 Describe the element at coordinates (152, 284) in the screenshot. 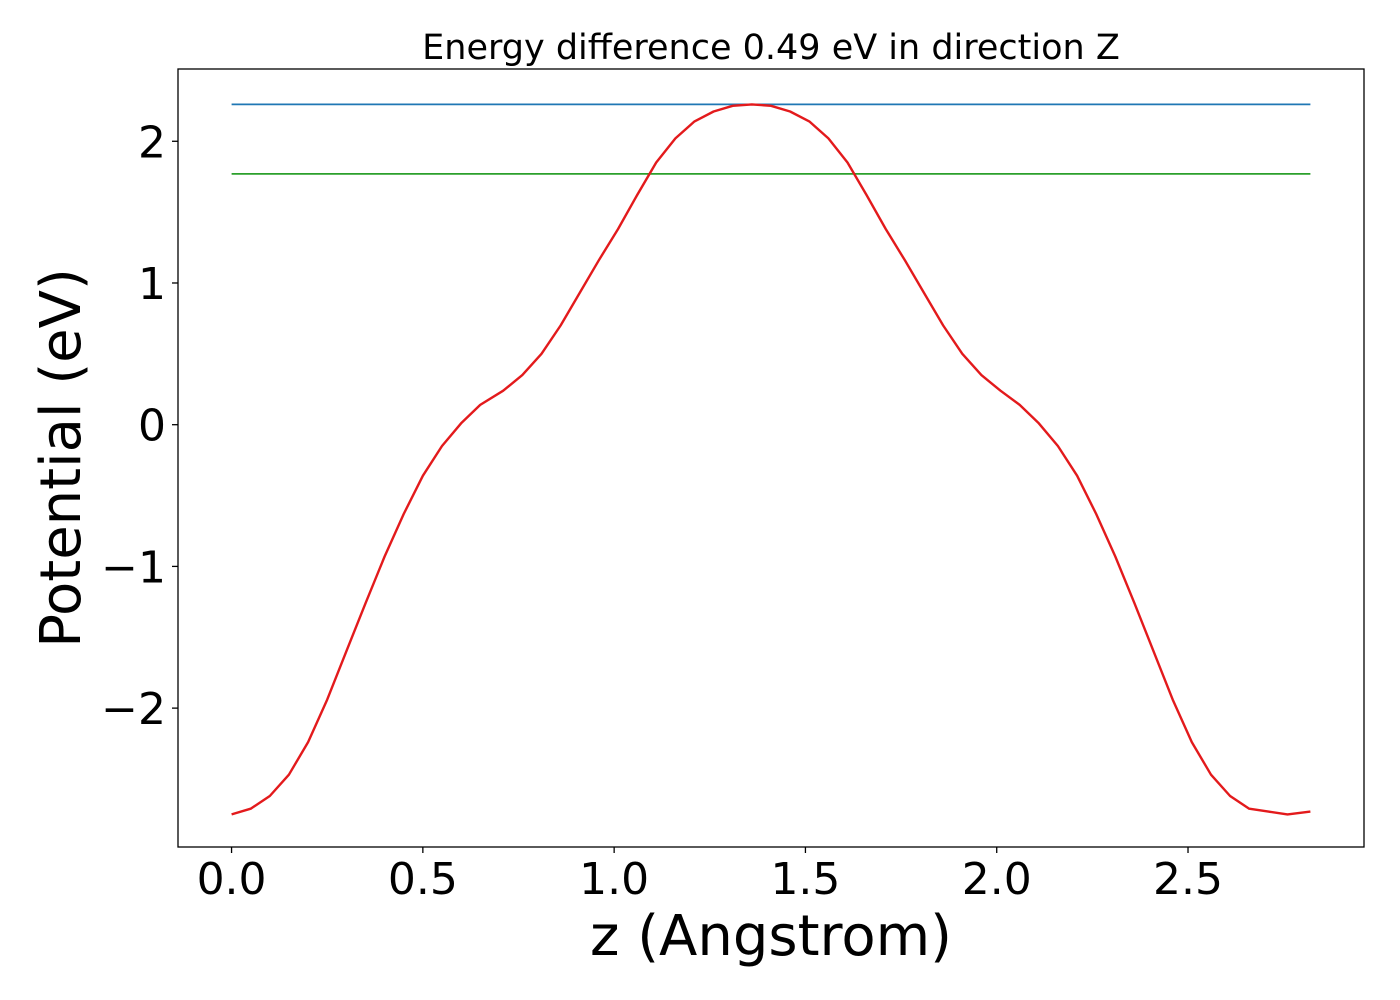

I see `y-tick-label: 1` at that location.